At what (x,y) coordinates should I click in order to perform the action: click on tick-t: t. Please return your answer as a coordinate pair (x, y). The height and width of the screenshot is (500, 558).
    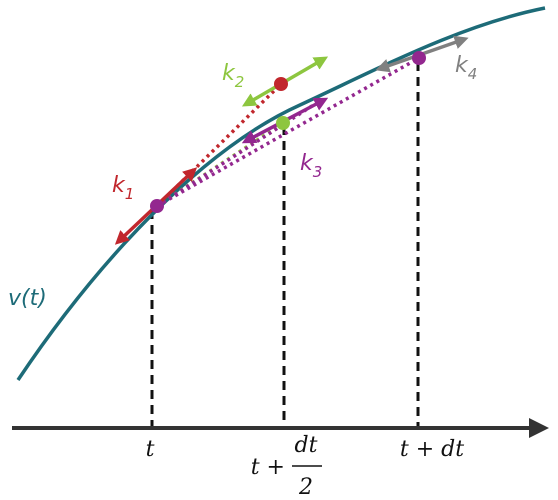
    Looking at the image, I should click on (150, 449).